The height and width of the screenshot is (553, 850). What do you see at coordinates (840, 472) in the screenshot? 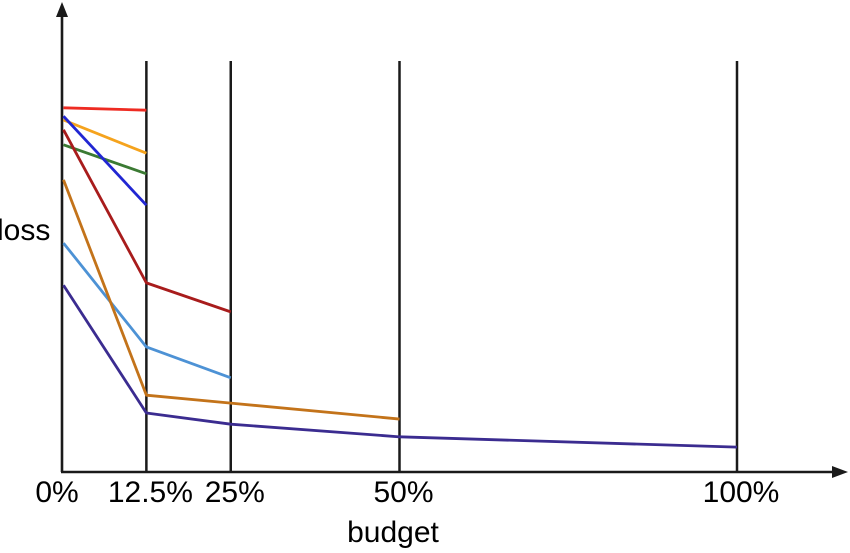
I see `x-axis-arrow-icon` at bounding box center [840, 472].